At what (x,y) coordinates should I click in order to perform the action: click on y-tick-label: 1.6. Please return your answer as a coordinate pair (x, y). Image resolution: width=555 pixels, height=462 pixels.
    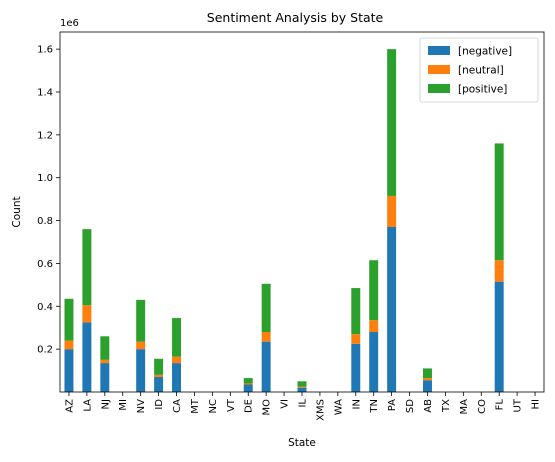
    Looking at the image, I should click on (45, 50).